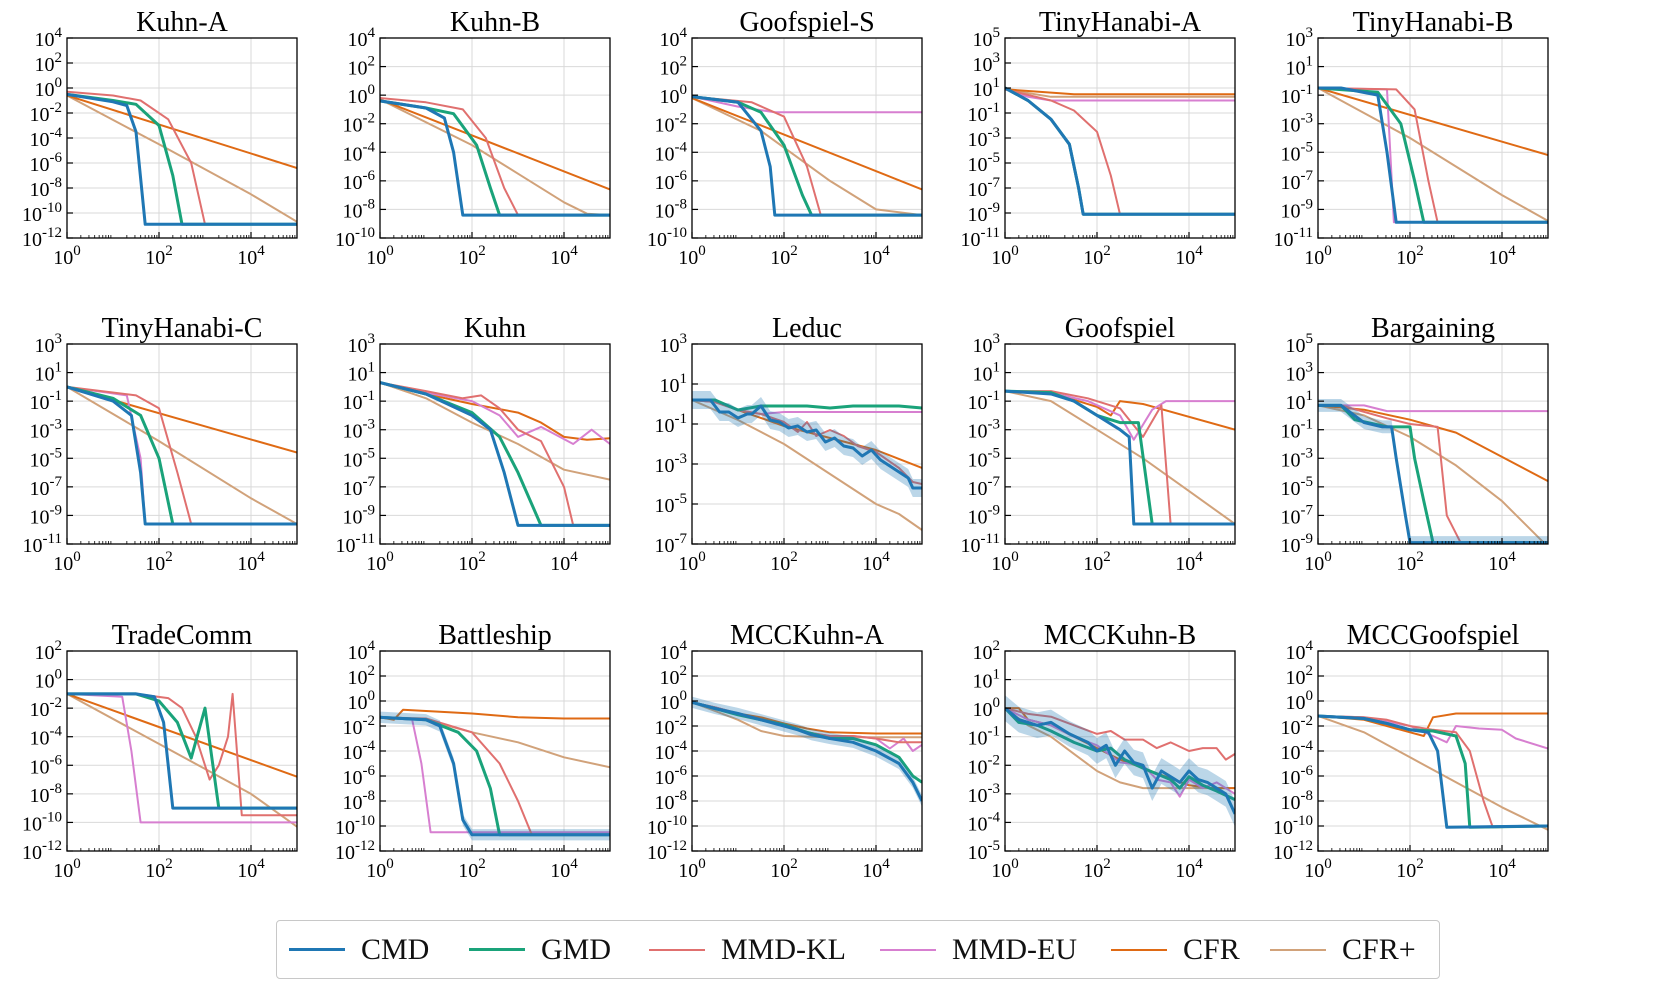 This screenshot has height=992, width=1661. I want to click on subplot-title: MCCKuhn-A, so click(807, 635).